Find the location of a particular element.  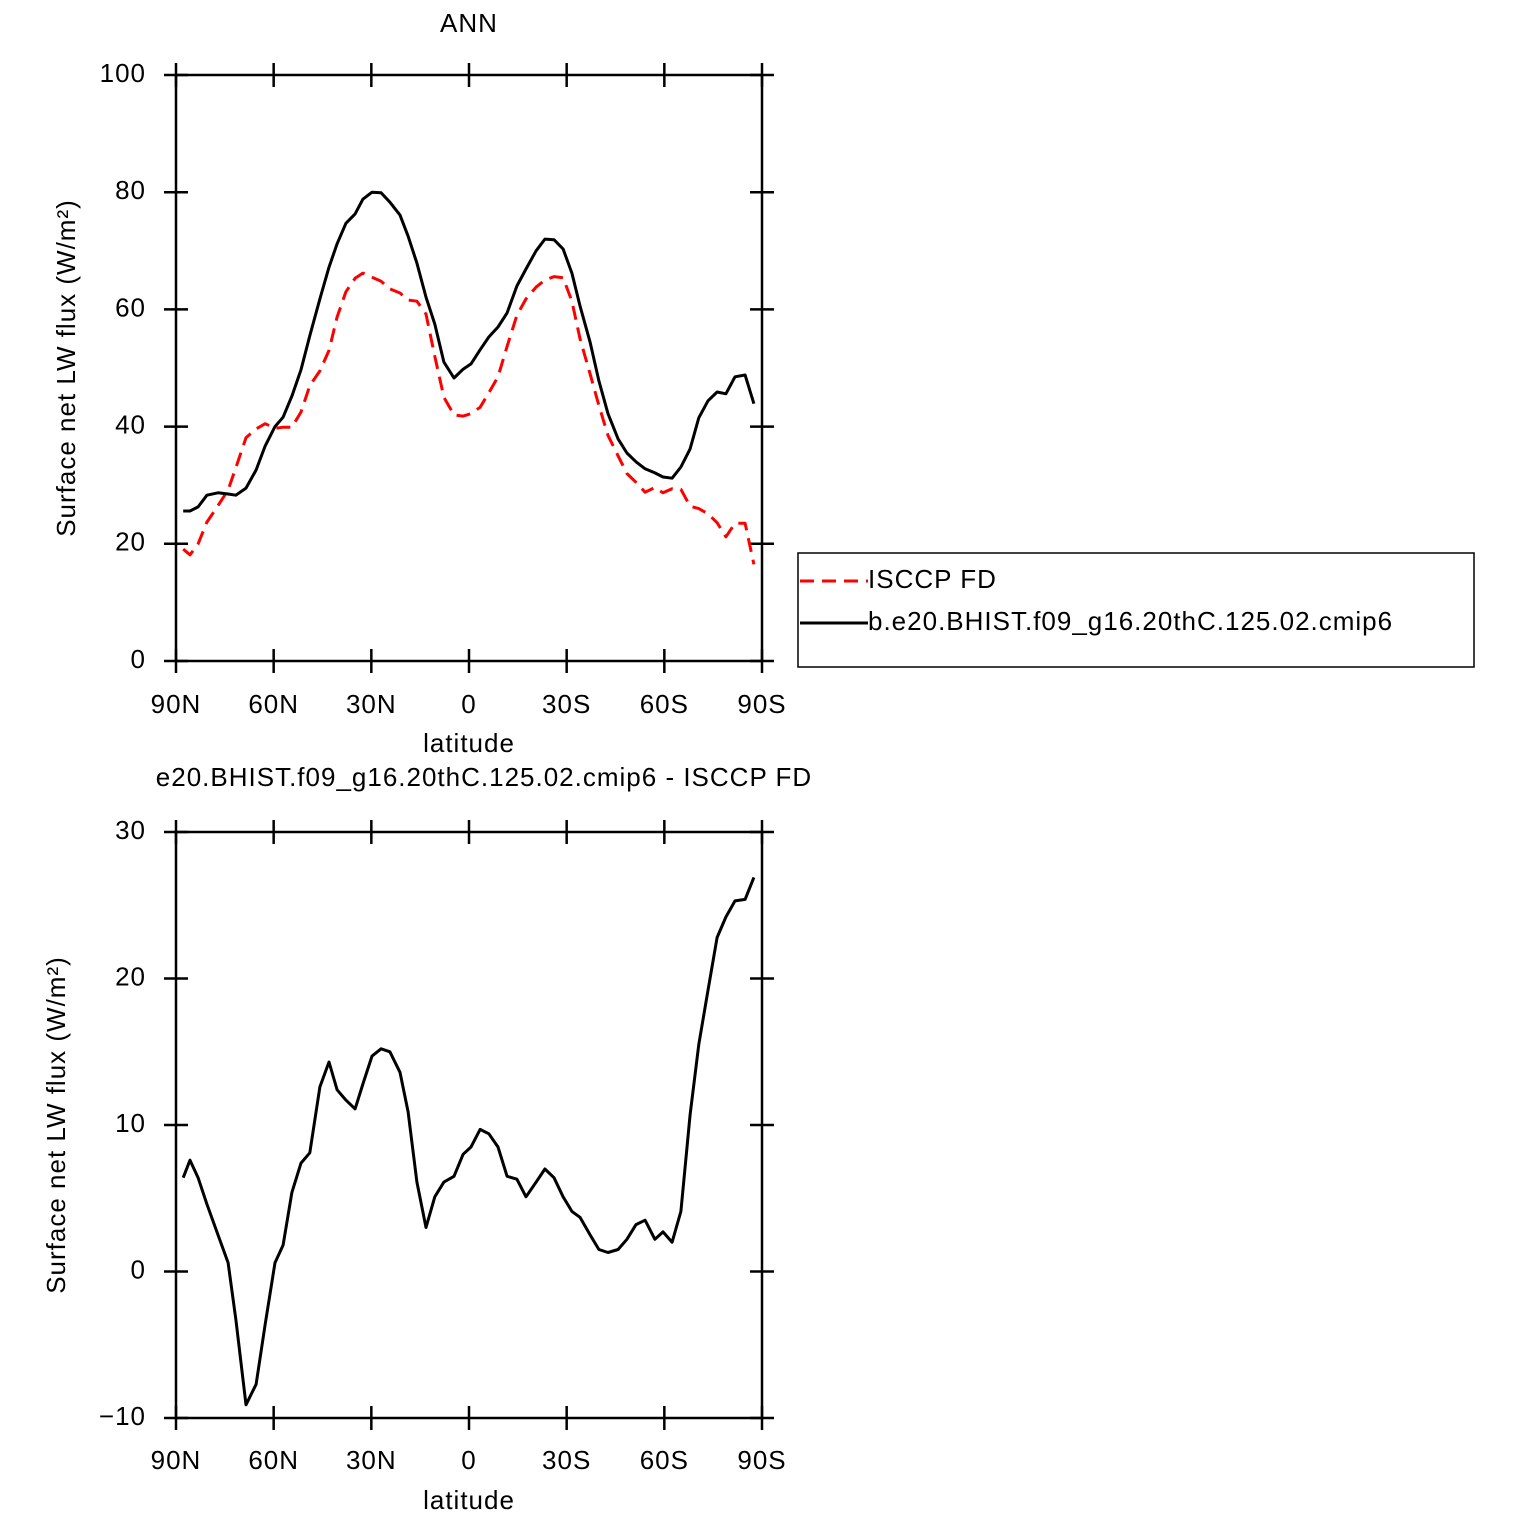

plot-frame is located at coordinates (469, 368).